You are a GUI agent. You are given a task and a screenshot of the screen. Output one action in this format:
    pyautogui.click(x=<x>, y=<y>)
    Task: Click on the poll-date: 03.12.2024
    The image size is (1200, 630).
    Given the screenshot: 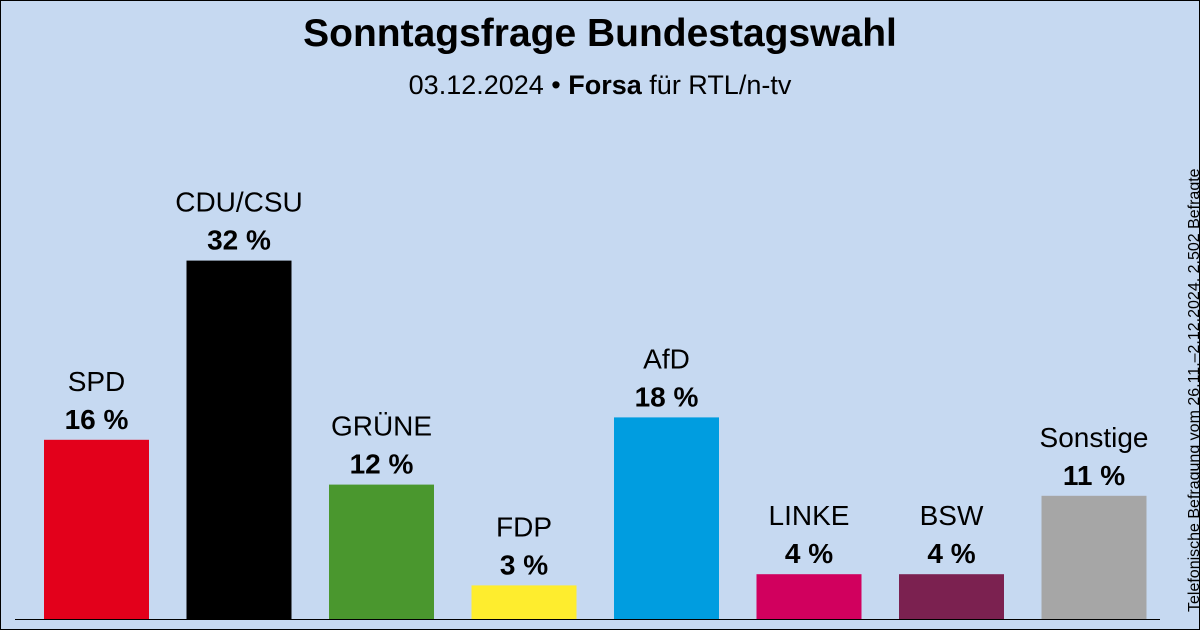 What is the action you would take?
    pyautogui.click(x=476, y=85)
    